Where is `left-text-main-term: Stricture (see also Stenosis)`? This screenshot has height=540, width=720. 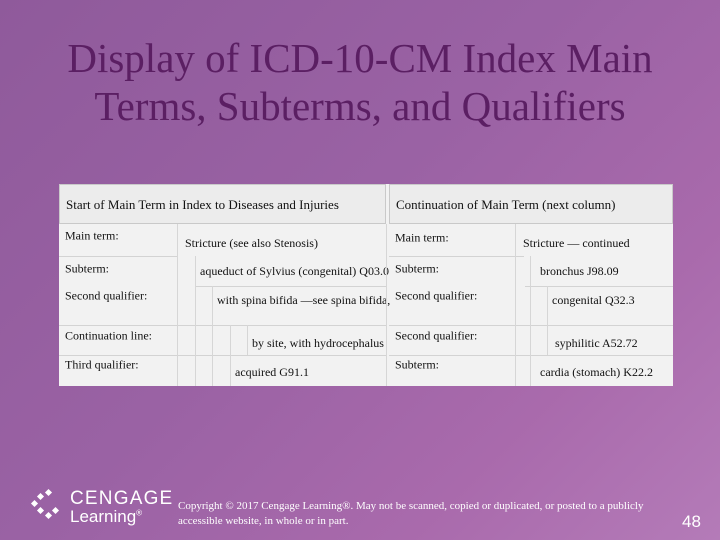 left-text-main-term: Stricture (see also Stenosis) is located at coordinates (251, 243).